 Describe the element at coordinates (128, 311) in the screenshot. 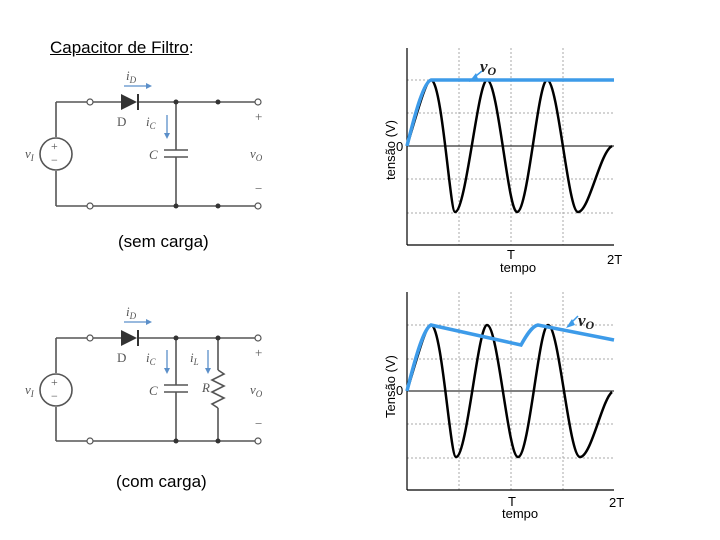

I see `bottom-iD-label: i` at that location.